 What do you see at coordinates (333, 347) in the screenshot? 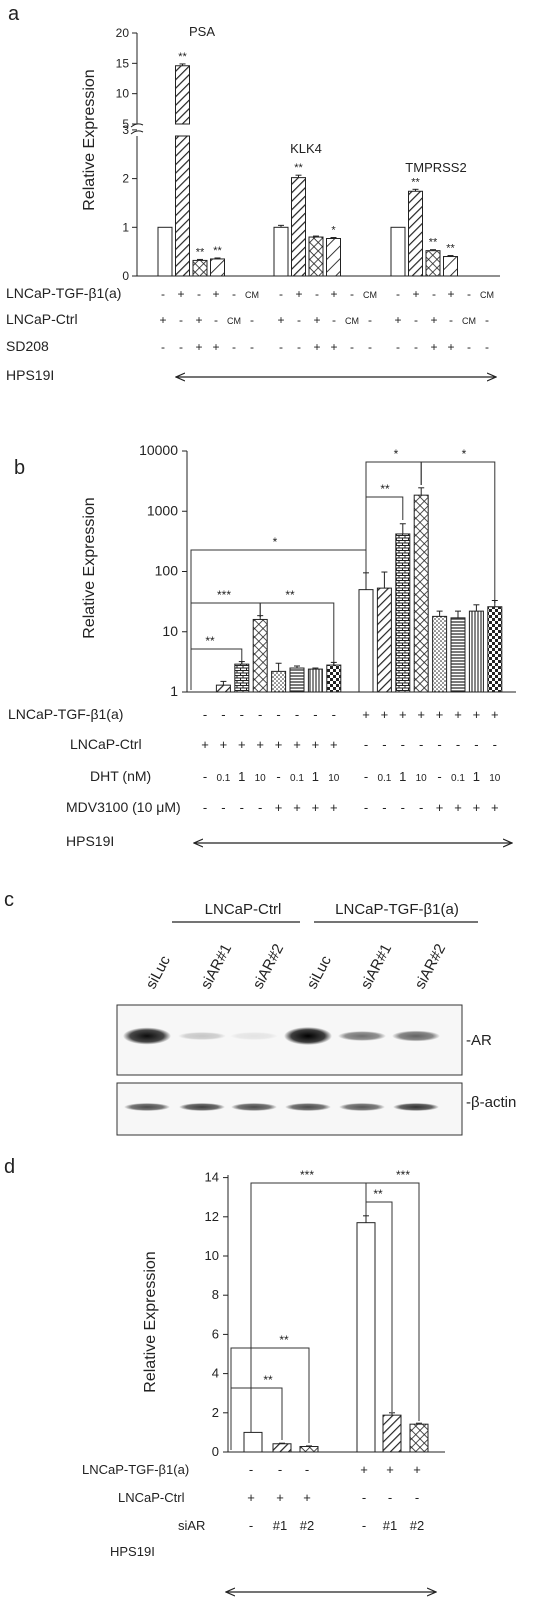
I see `cell-a-2-1-3: +` at bounding box center [333, 347].